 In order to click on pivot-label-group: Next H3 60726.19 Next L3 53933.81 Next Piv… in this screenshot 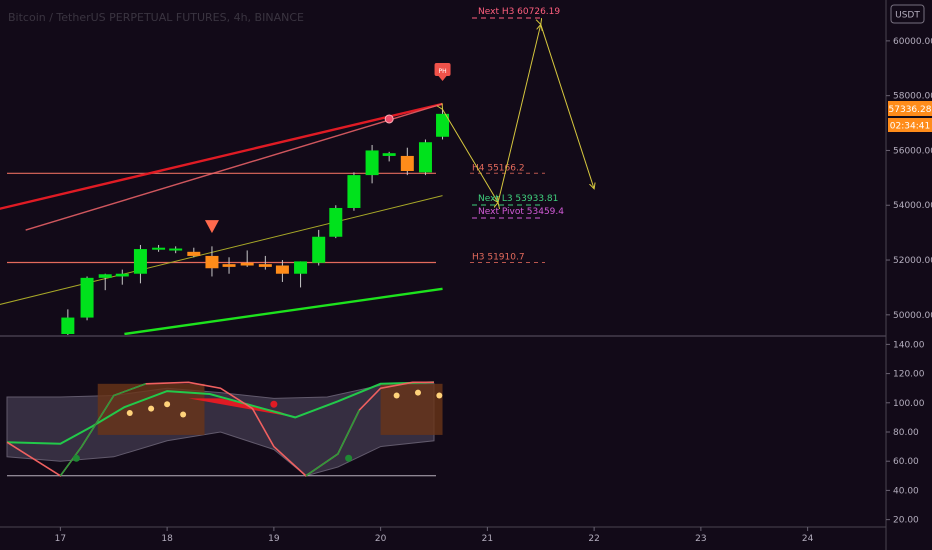, I will do `click(518, 113)`.